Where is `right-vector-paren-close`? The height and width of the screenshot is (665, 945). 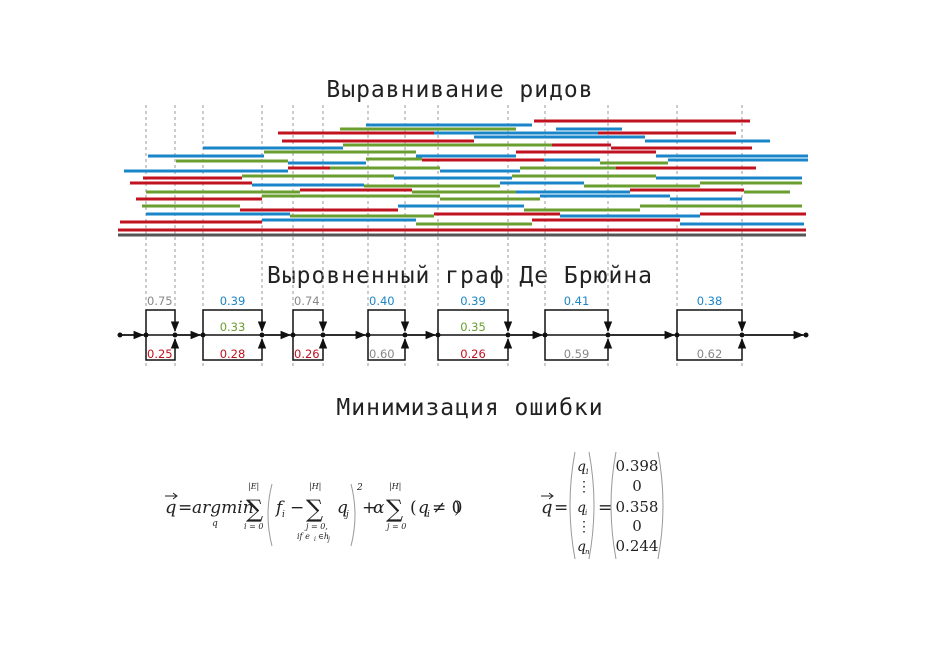 right-vector-paren-close is located at coordinates (660, 505).